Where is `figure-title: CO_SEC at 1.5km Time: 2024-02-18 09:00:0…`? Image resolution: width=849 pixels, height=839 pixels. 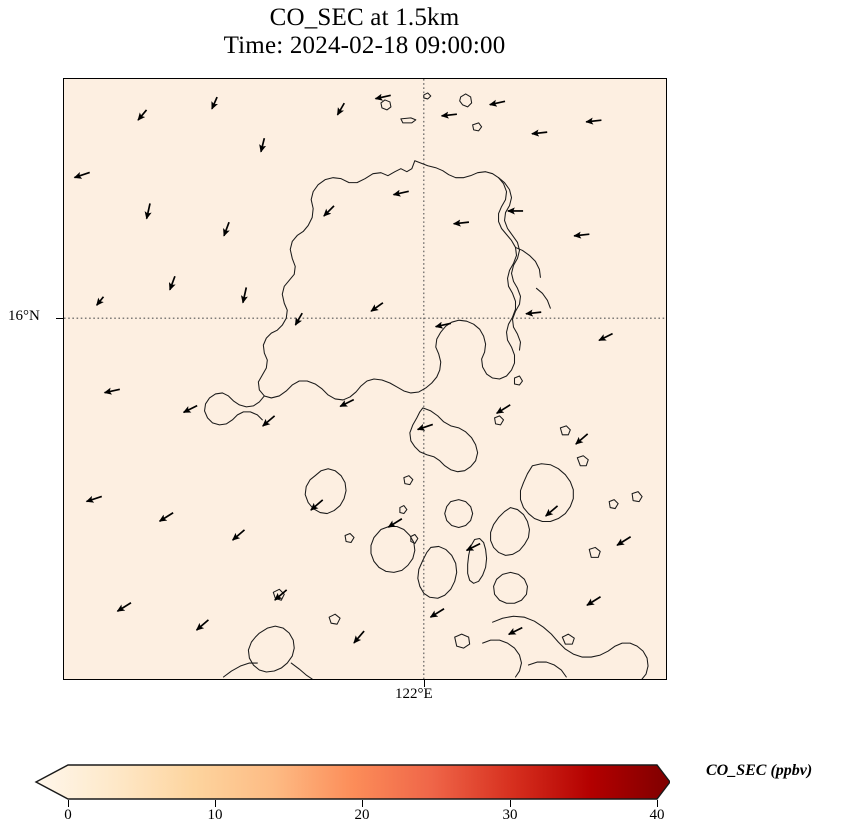 figure-title: CO_SEC at 1.5km Time: 2024-02-18 09:00:0… is located at coordinates (364, 32).